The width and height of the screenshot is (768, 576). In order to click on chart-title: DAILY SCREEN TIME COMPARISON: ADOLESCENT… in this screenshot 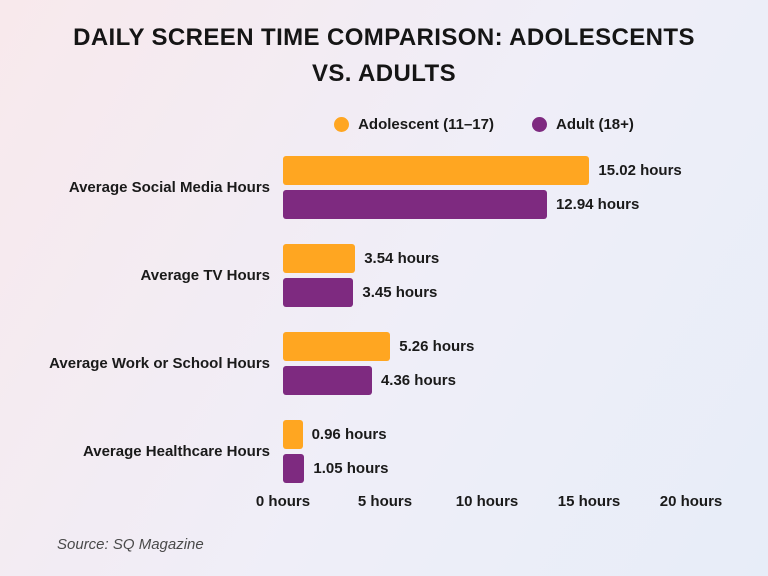, I will do `click(384, 55)`.